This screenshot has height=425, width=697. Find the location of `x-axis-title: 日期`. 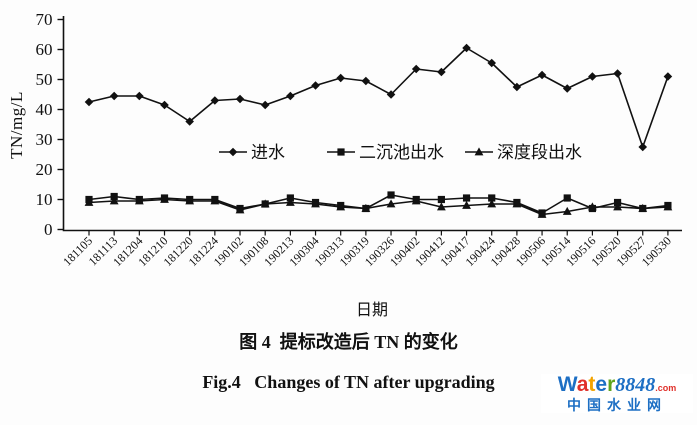

x-axis-title: 日期 is located at coordinates (371, 310).